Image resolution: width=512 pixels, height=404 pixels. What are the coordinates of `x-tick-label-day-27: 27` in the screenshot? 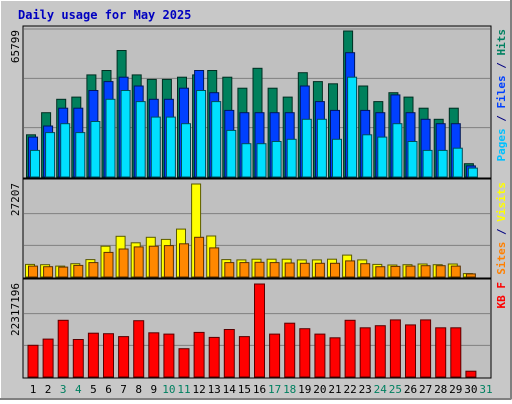 It's located at (425, 389).